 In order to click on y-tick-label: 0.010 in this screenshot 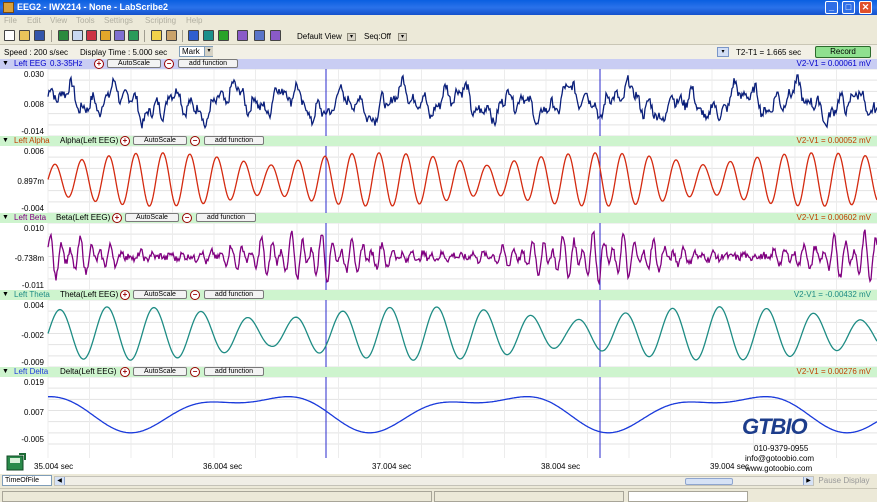, I will do `click(33, 228)`.